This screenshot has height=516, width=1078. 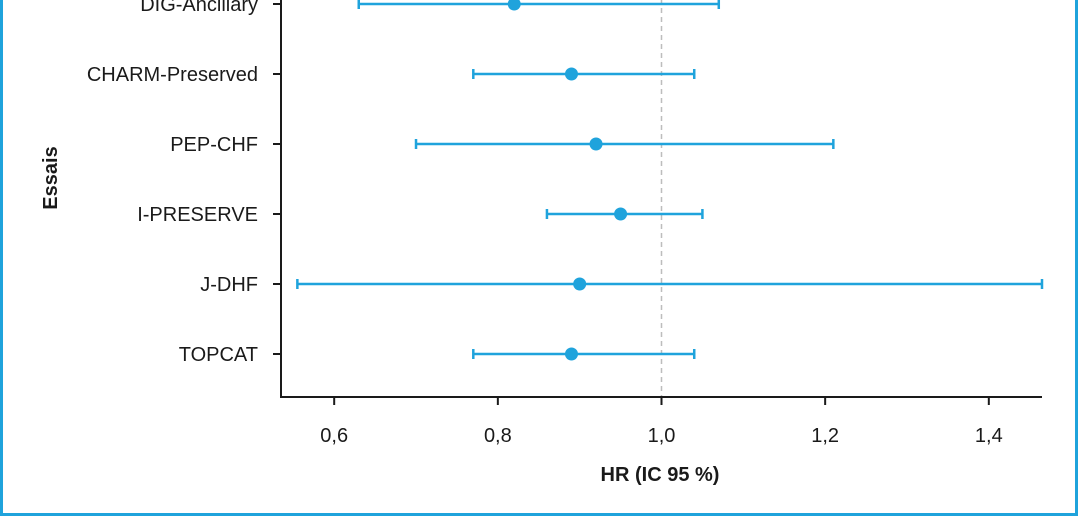 What do you see at coordinates (334, 436) in the screenshot?
I see `x-tick-label: 0,6` at bounding box center [334, 436].